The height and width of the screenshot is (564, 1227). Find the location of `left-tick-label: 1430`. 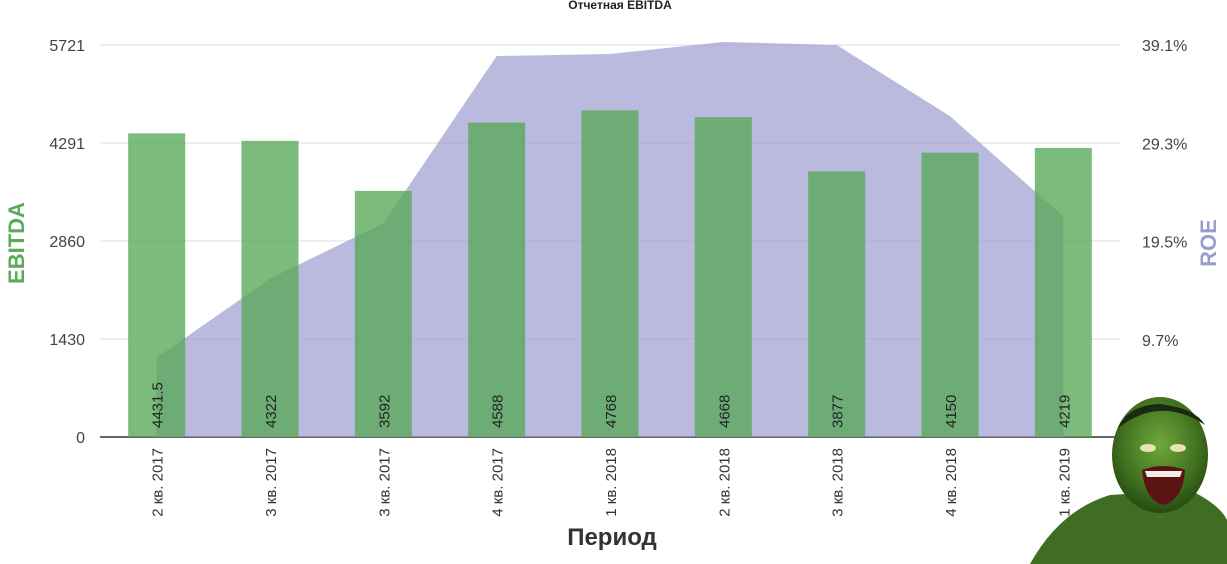

left-tick-label: 1430 is located at coordinates (67, 340).